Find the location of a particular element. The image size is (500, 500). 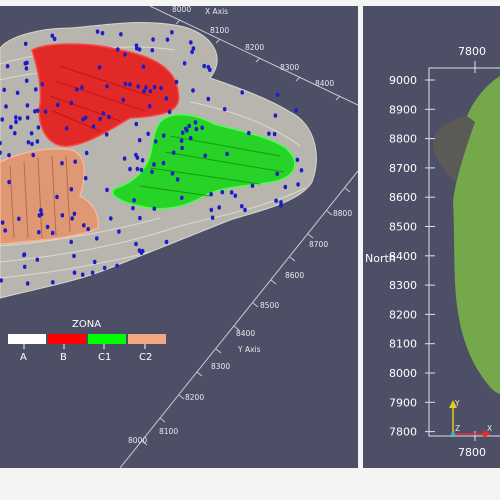

legend-label-c2: C2 is located at coordinates (145, 357).